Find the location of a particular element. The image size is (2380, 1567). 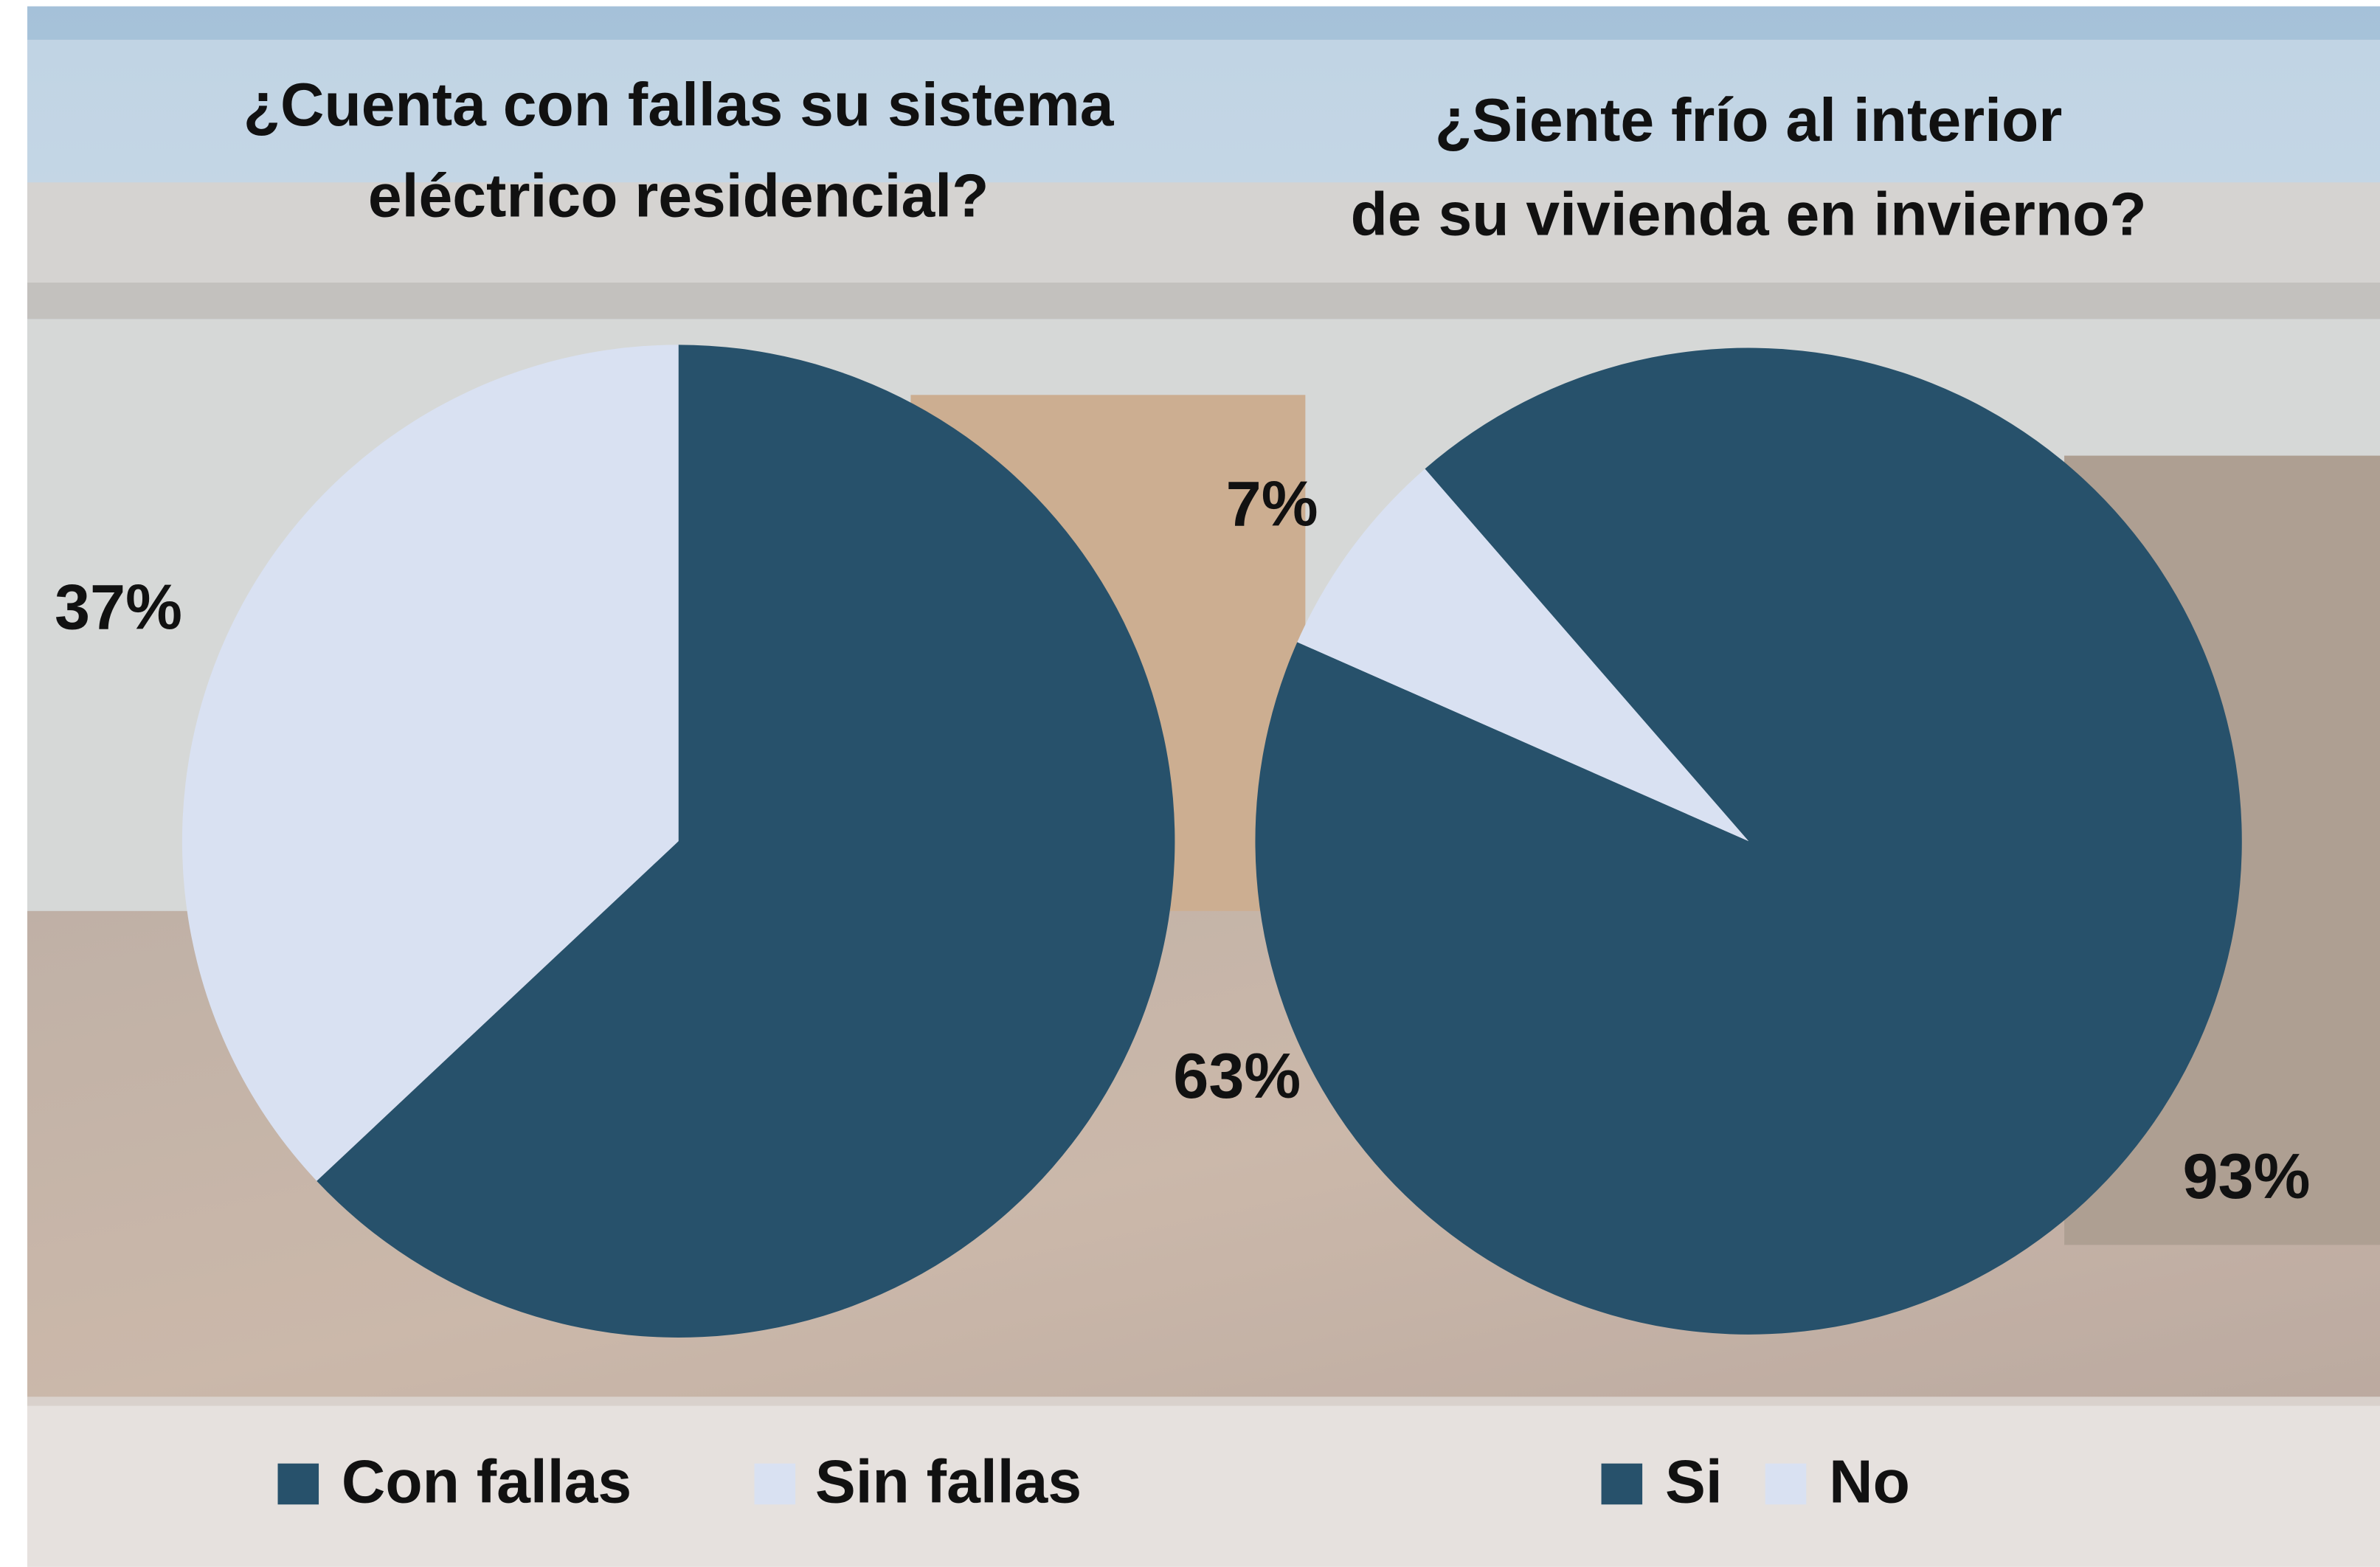

chart-title: ¿Siente frío al interior is located at coordinates (1748, 120).